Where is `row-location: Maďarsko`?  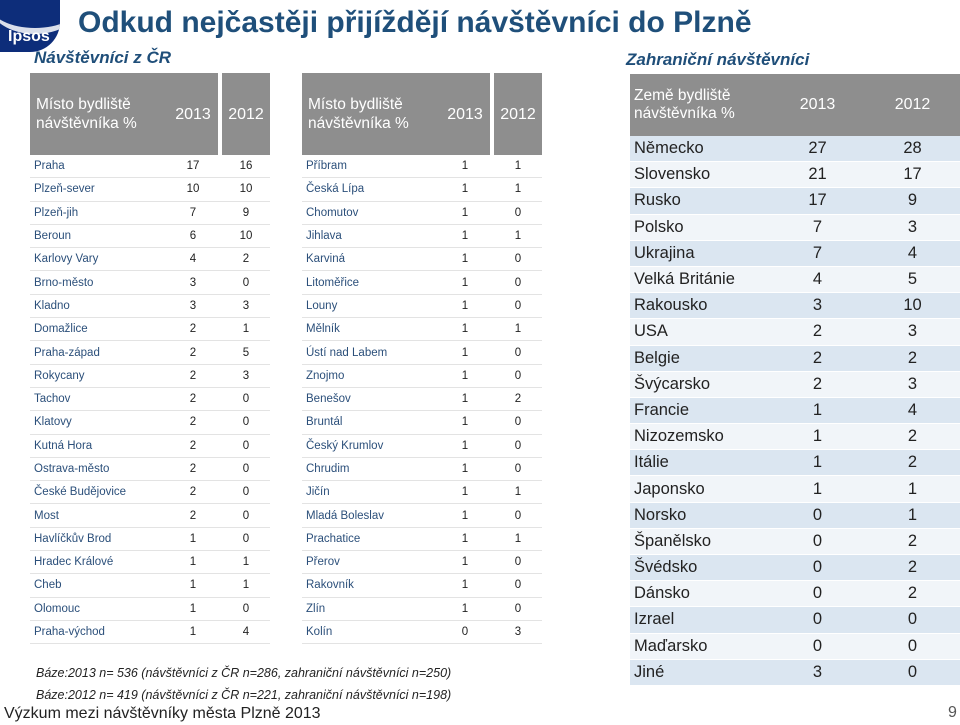
row-location: Maďarsko is located at coordinates (700, 646).